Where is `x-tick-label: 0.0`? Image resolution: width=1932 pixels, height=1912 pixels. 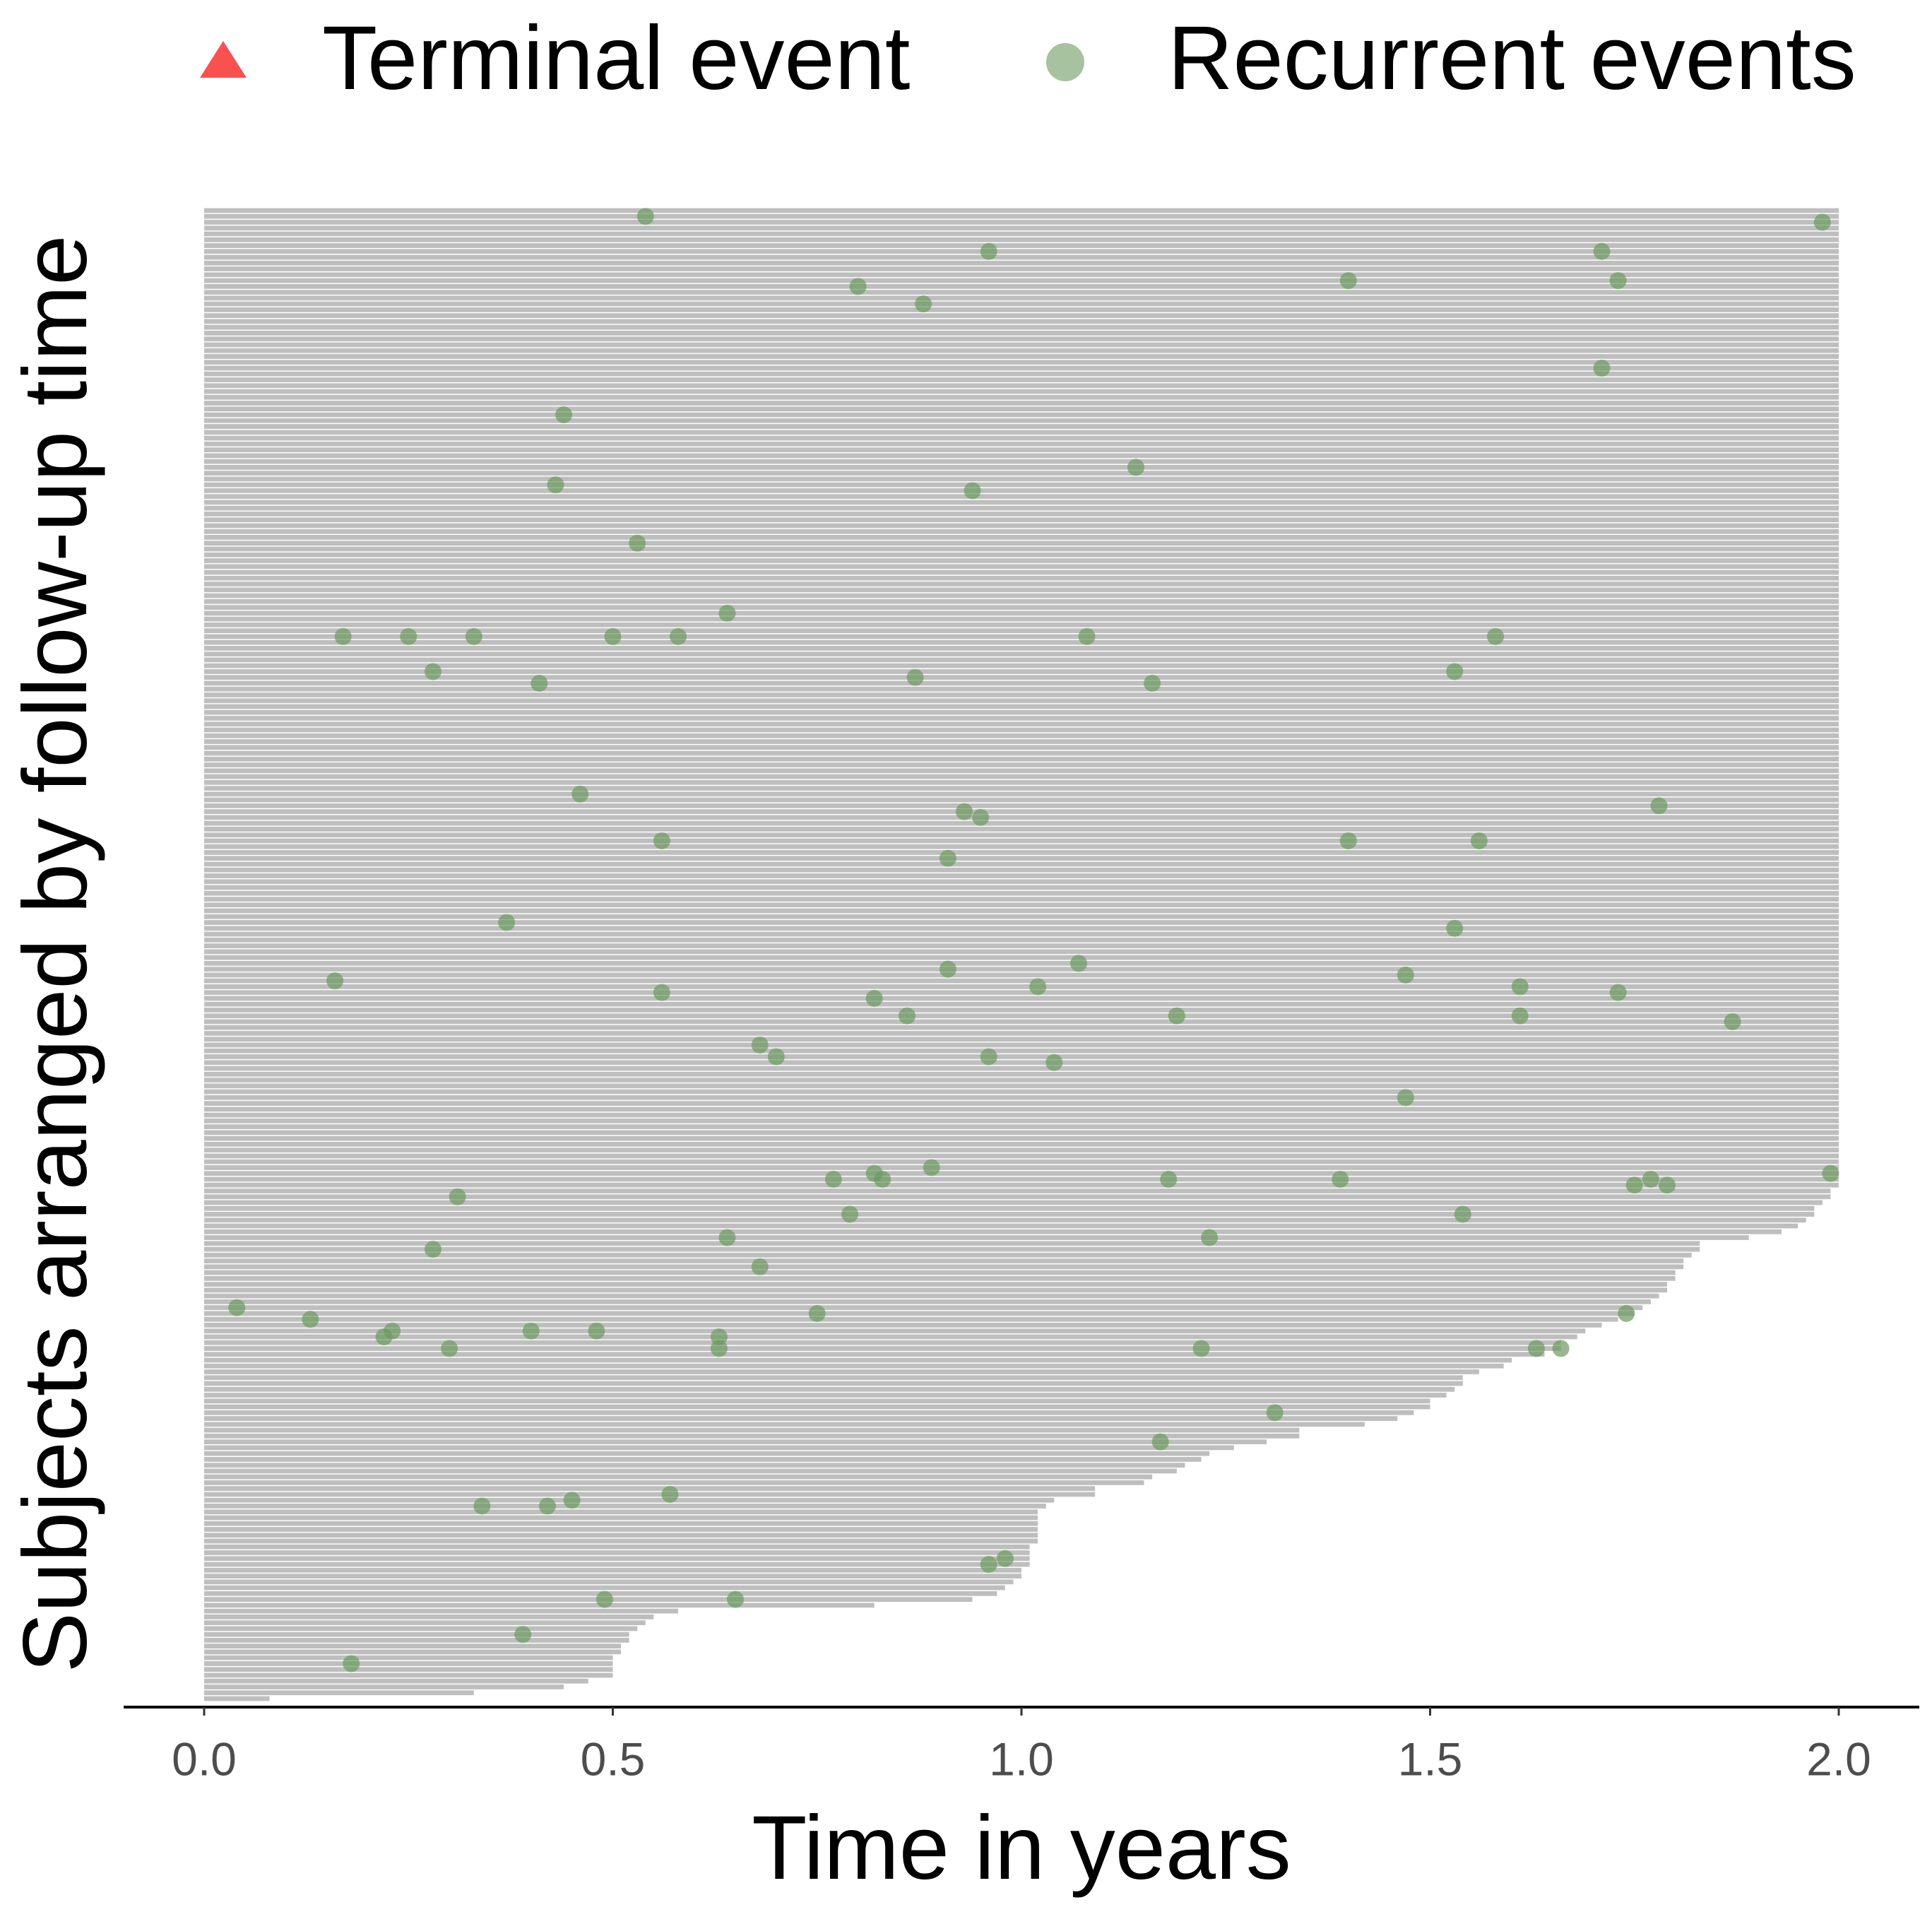 x-tick-label: 0.0 is located at coordinates (204, 1759).